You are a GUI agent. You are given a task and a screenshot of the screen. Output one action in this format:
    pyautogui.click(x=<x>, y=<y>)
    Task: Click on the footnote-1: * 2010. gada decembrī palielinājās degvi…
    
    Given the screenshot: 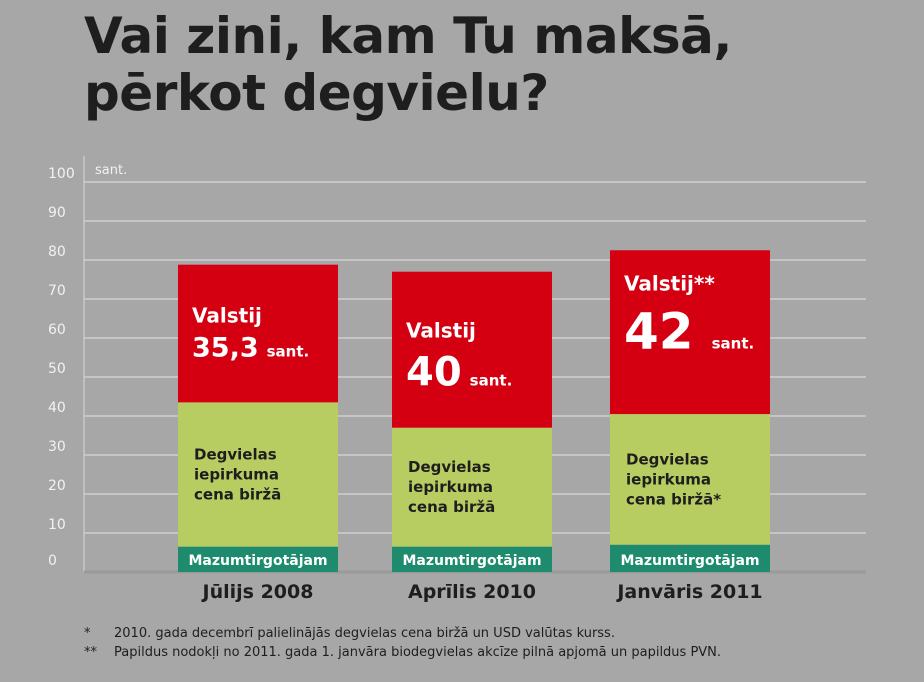 What is the action you would take?
    pyautogui.click(x=402, y=633)
    